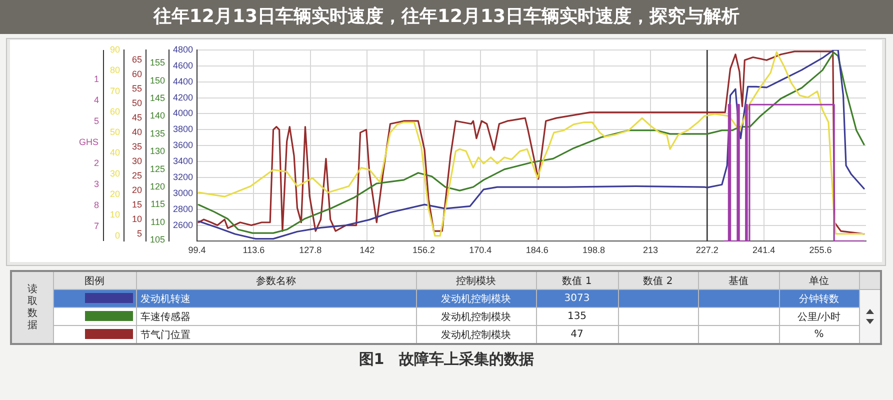 The height and width of the screenshot is (400, 893). Describe the element at coordinates (137, 204) in the screenshot. I see `y3-tick-label: 15` at that location.